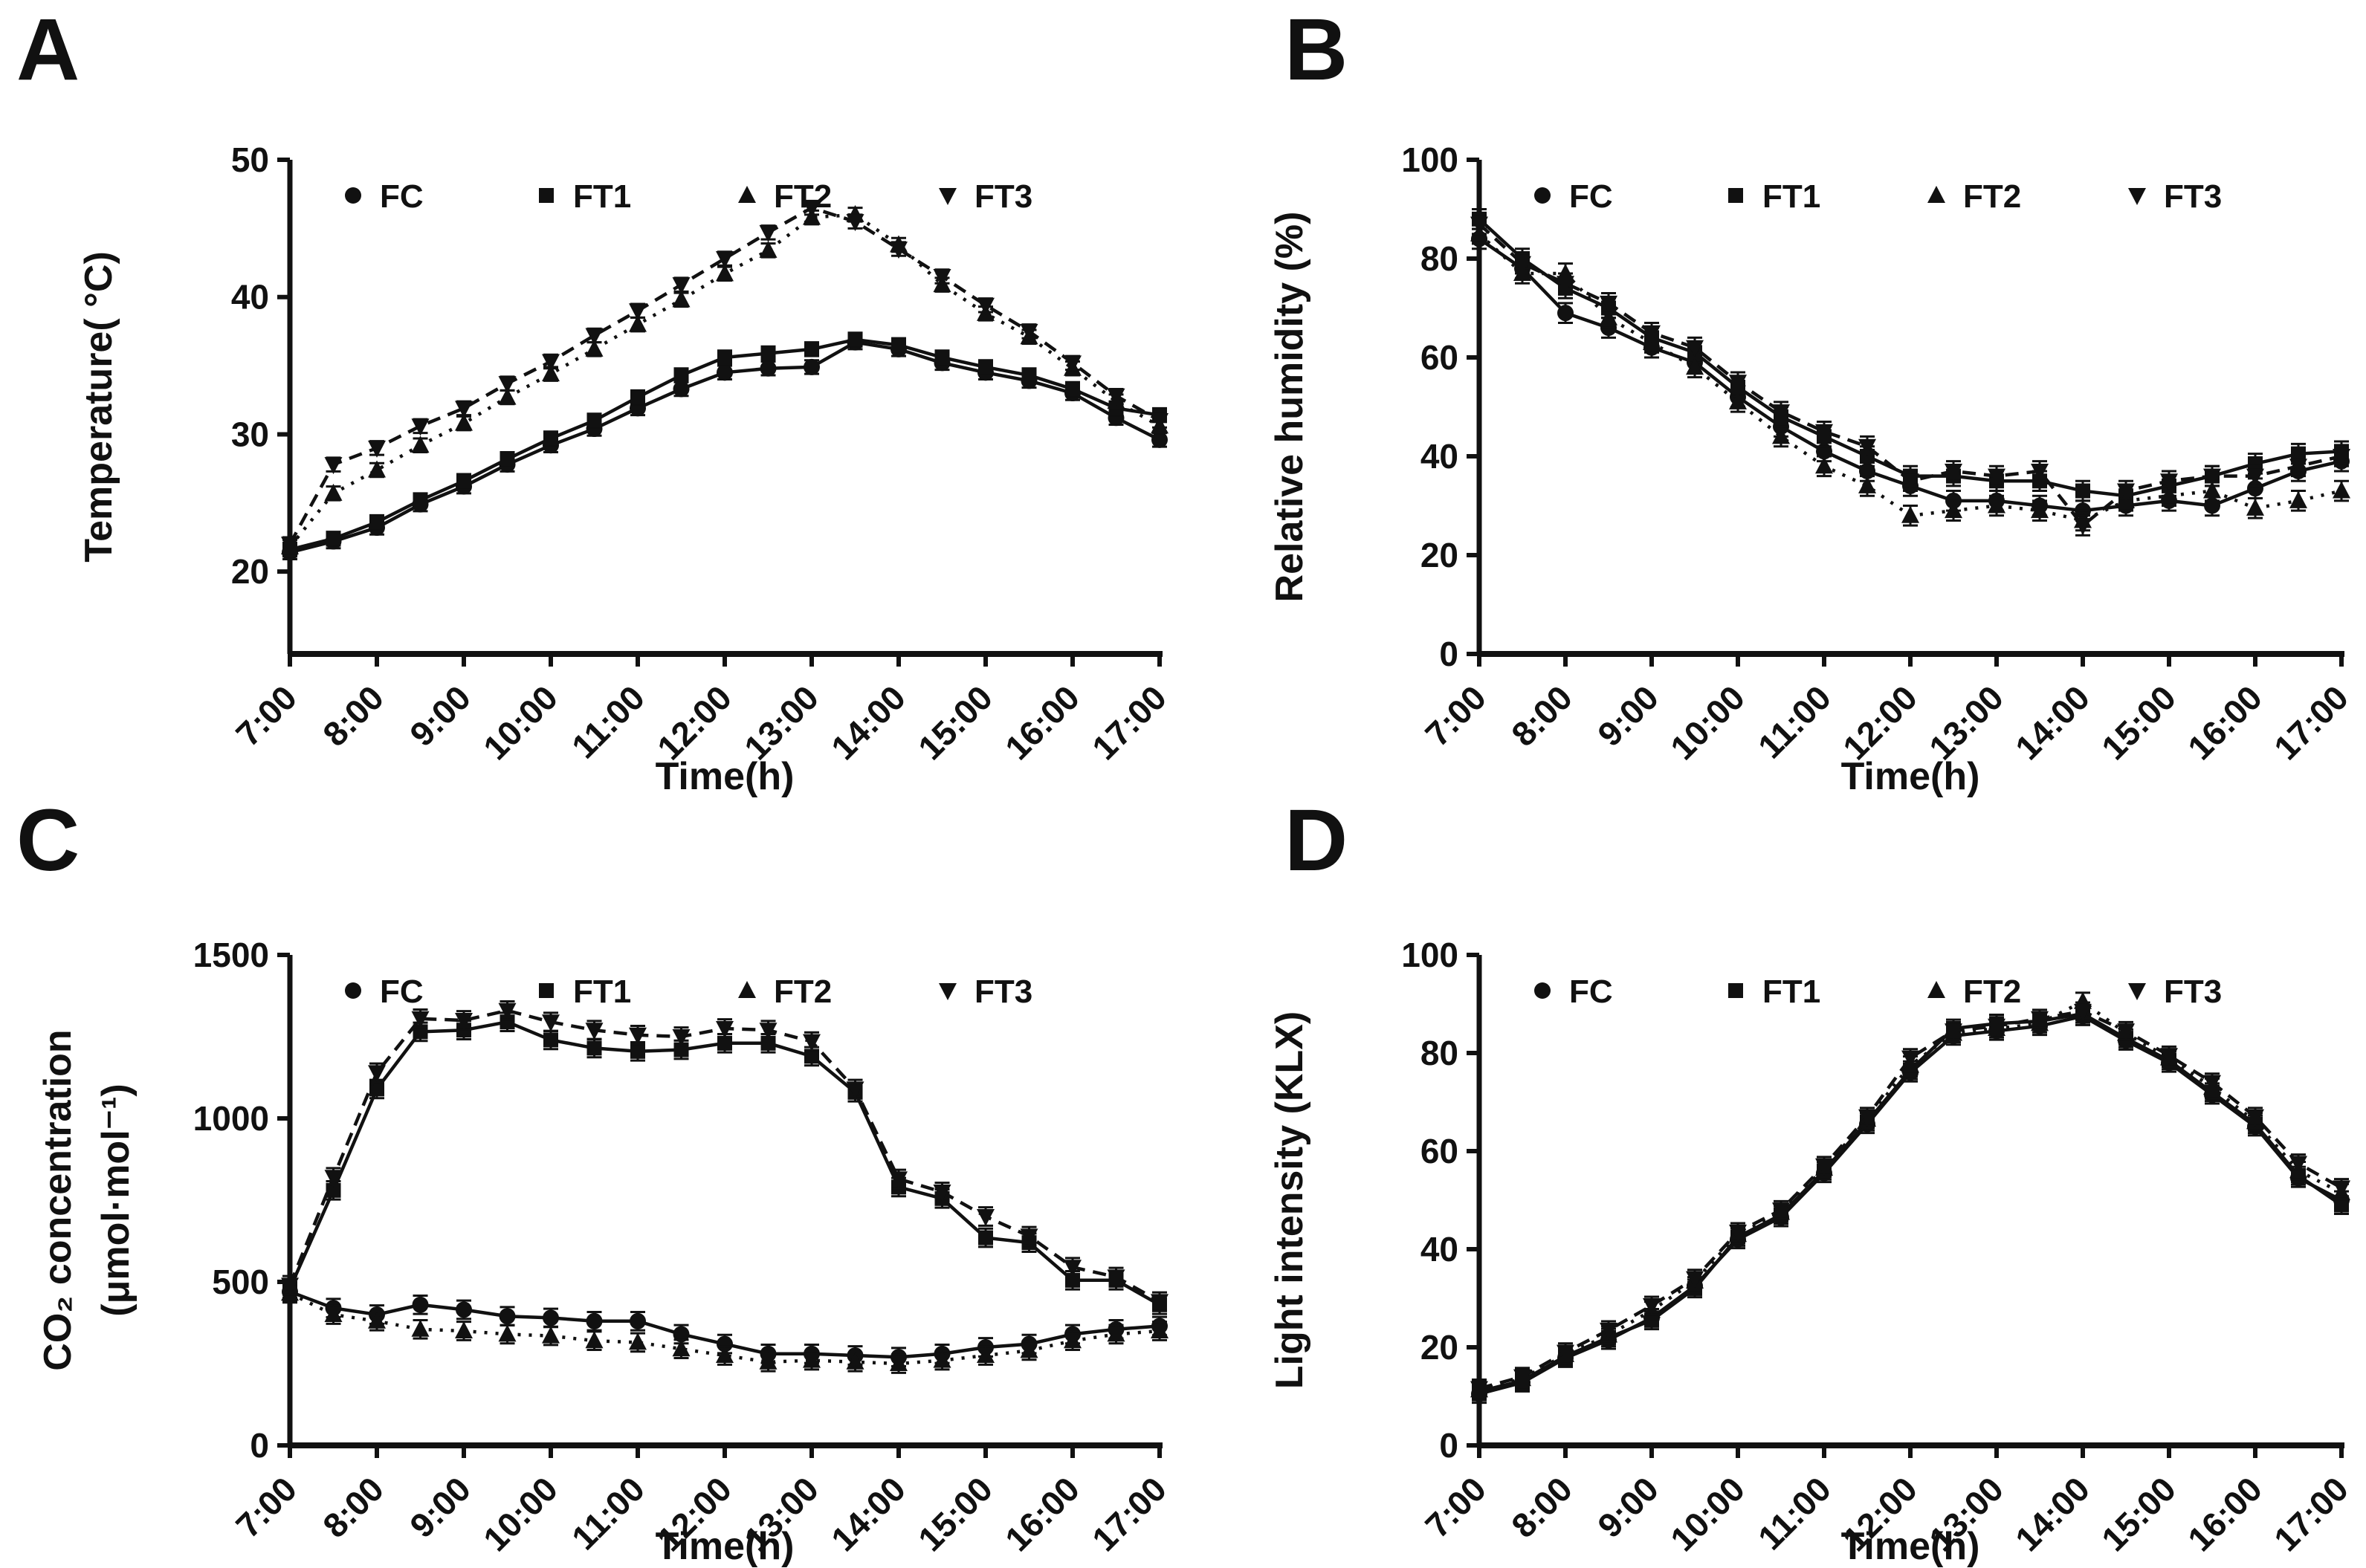 This screenshot has width=2366, height=1568. I want to click on y-tick-label: 1500, so click(231, 955).